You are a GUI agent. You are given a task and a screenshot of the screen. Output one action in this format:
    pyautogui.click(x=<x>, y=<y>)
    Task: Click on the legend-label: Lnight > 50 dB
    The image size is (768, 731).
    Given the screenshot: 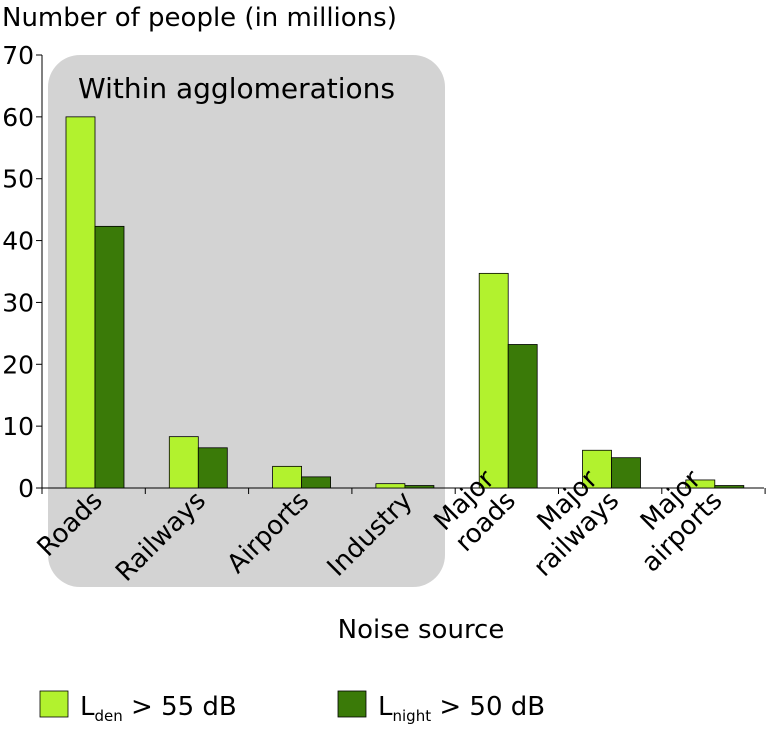 What is the action you would take?
    pyautogui.click(x=461, y=708)
    